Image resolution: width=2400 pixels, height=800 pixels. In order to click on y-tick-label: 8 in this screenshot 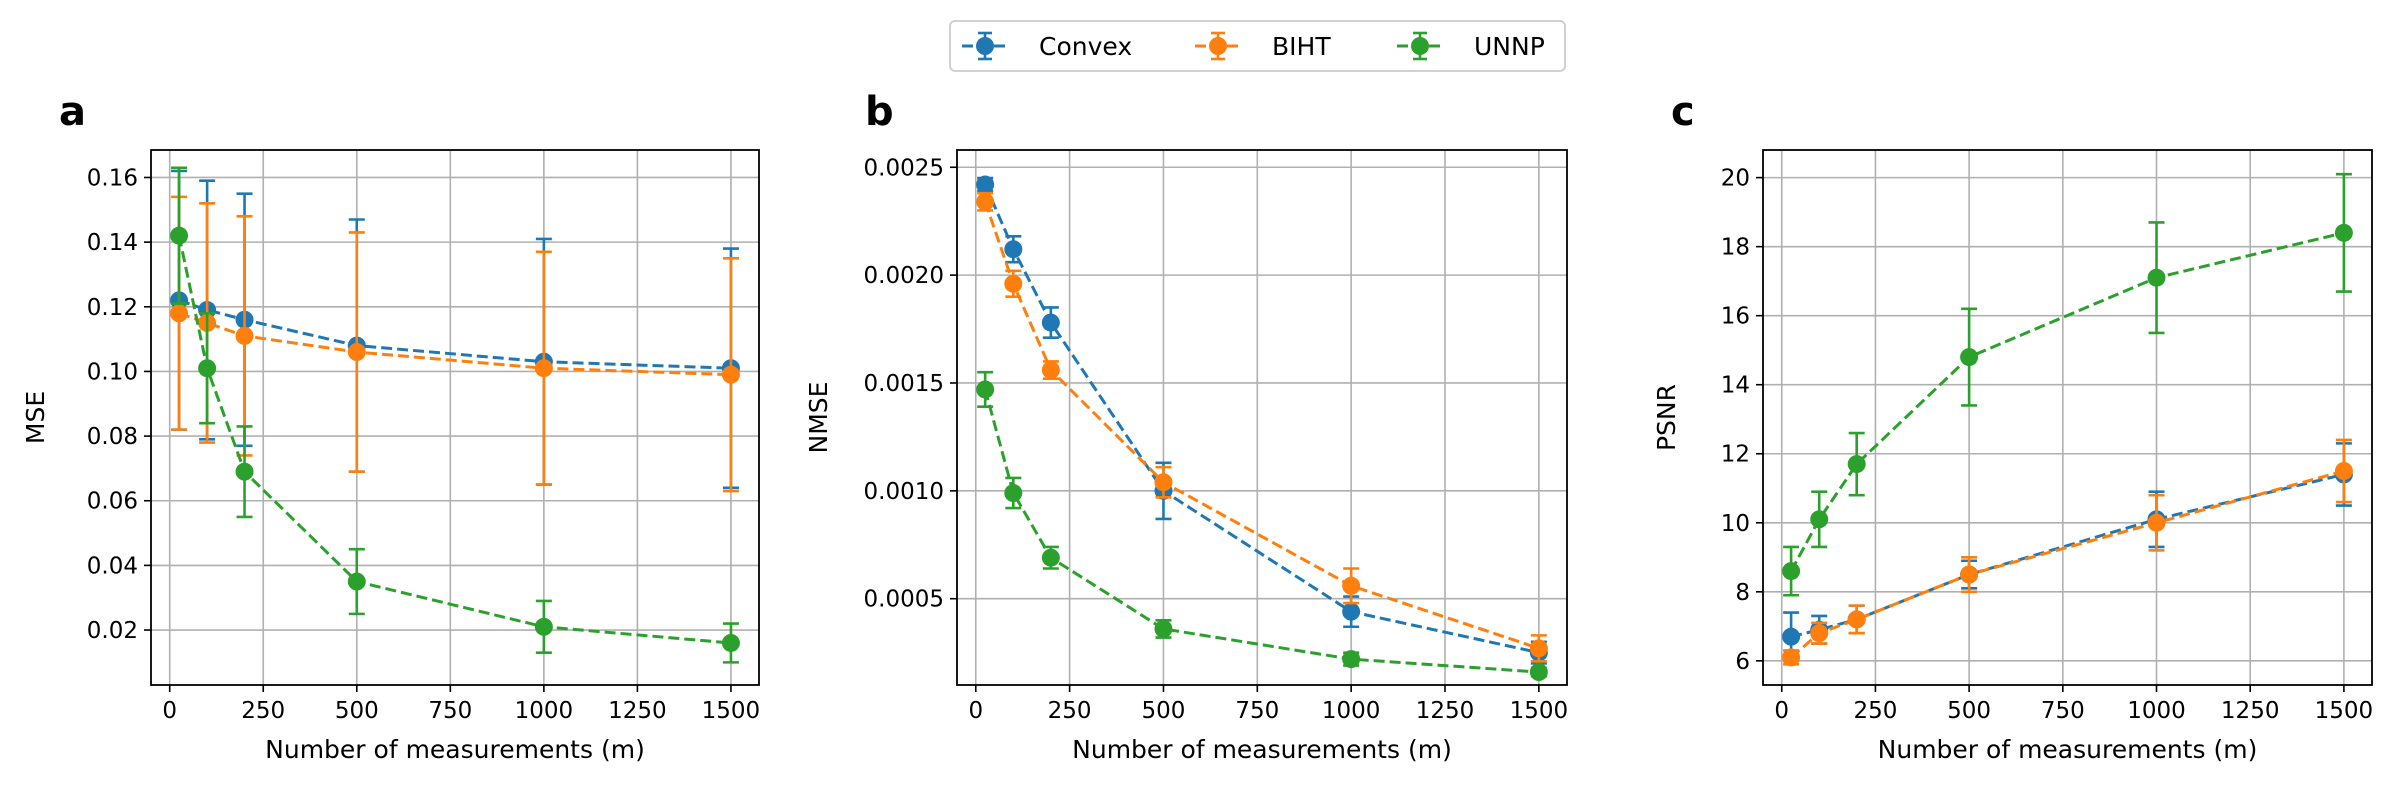, I will do `click(1742, 593)`.